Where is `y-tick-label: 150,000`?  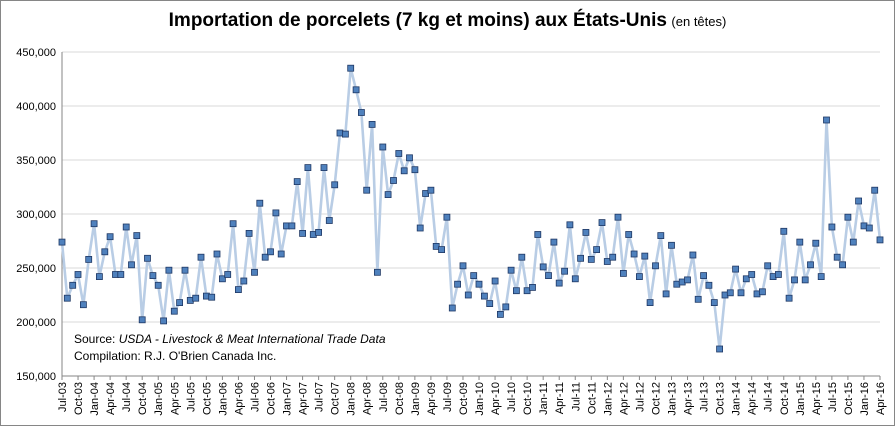
y-tick-label: 150,000 is located at coordinates (36, 377).